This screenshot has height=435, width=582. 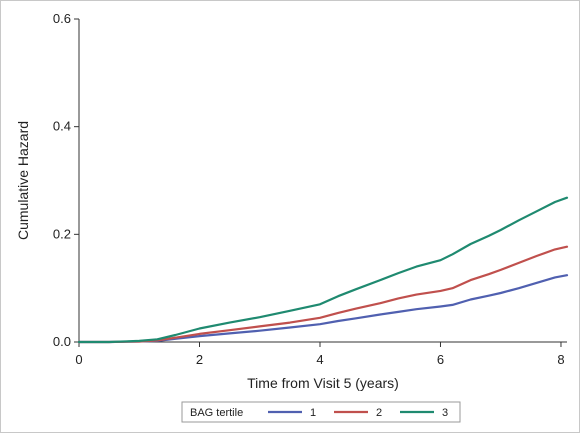 What do you see at coordinates (358, 413) in the screenshot?
I see `legend-items: 1 2 3` at bounding box center [358, 413].